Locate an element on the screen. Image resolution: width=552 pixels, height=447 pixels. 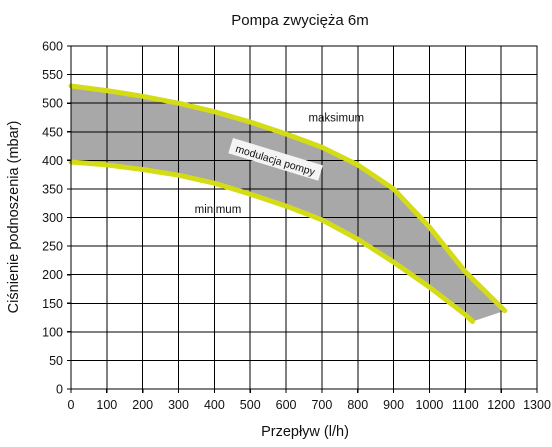
x-tick-label: 900 is located at coordinates (393, 405).